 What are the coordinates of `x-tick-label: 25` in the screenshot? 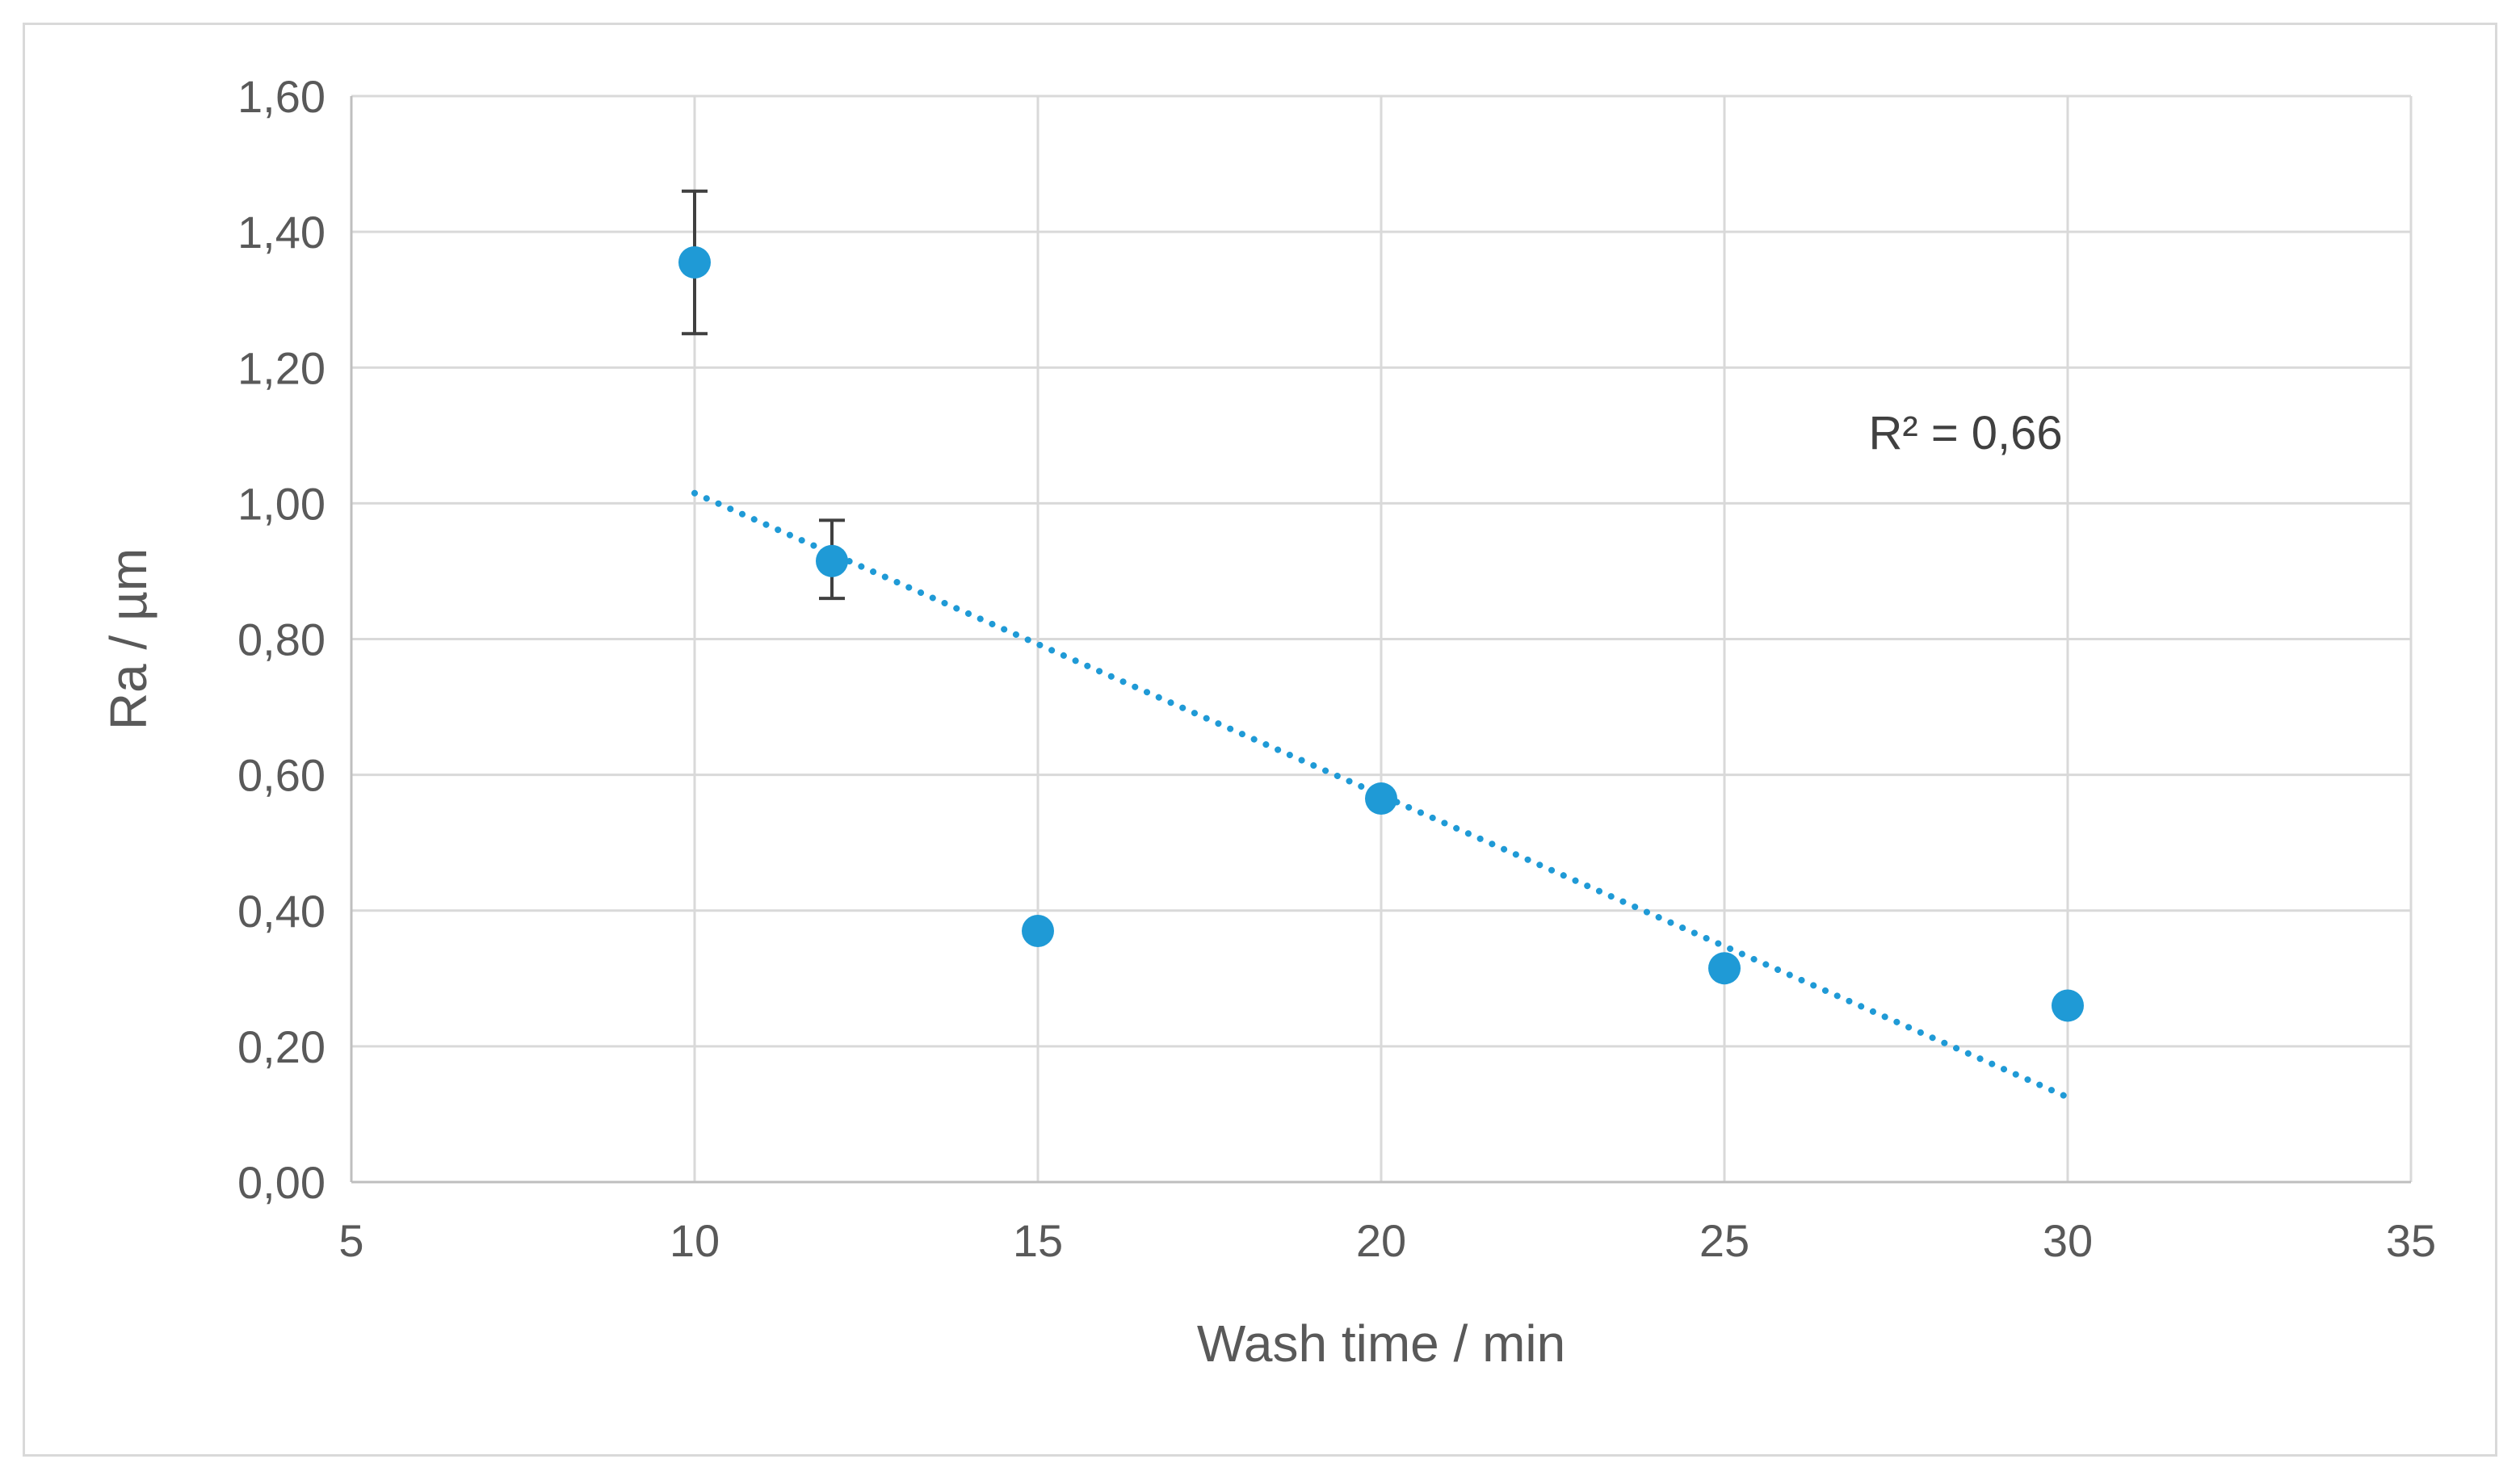 It's located at (1724, 1240).